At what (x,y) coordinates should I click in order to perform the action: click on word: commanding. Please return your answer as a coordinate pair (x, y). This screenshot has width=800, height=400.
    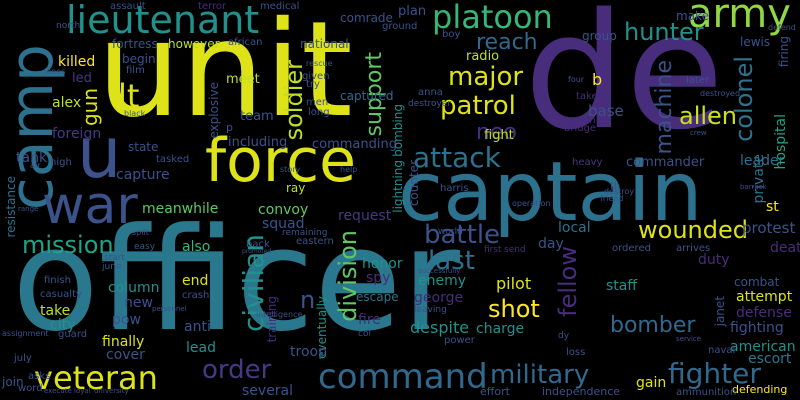
    Looking at the image, I should click on (354, 144).